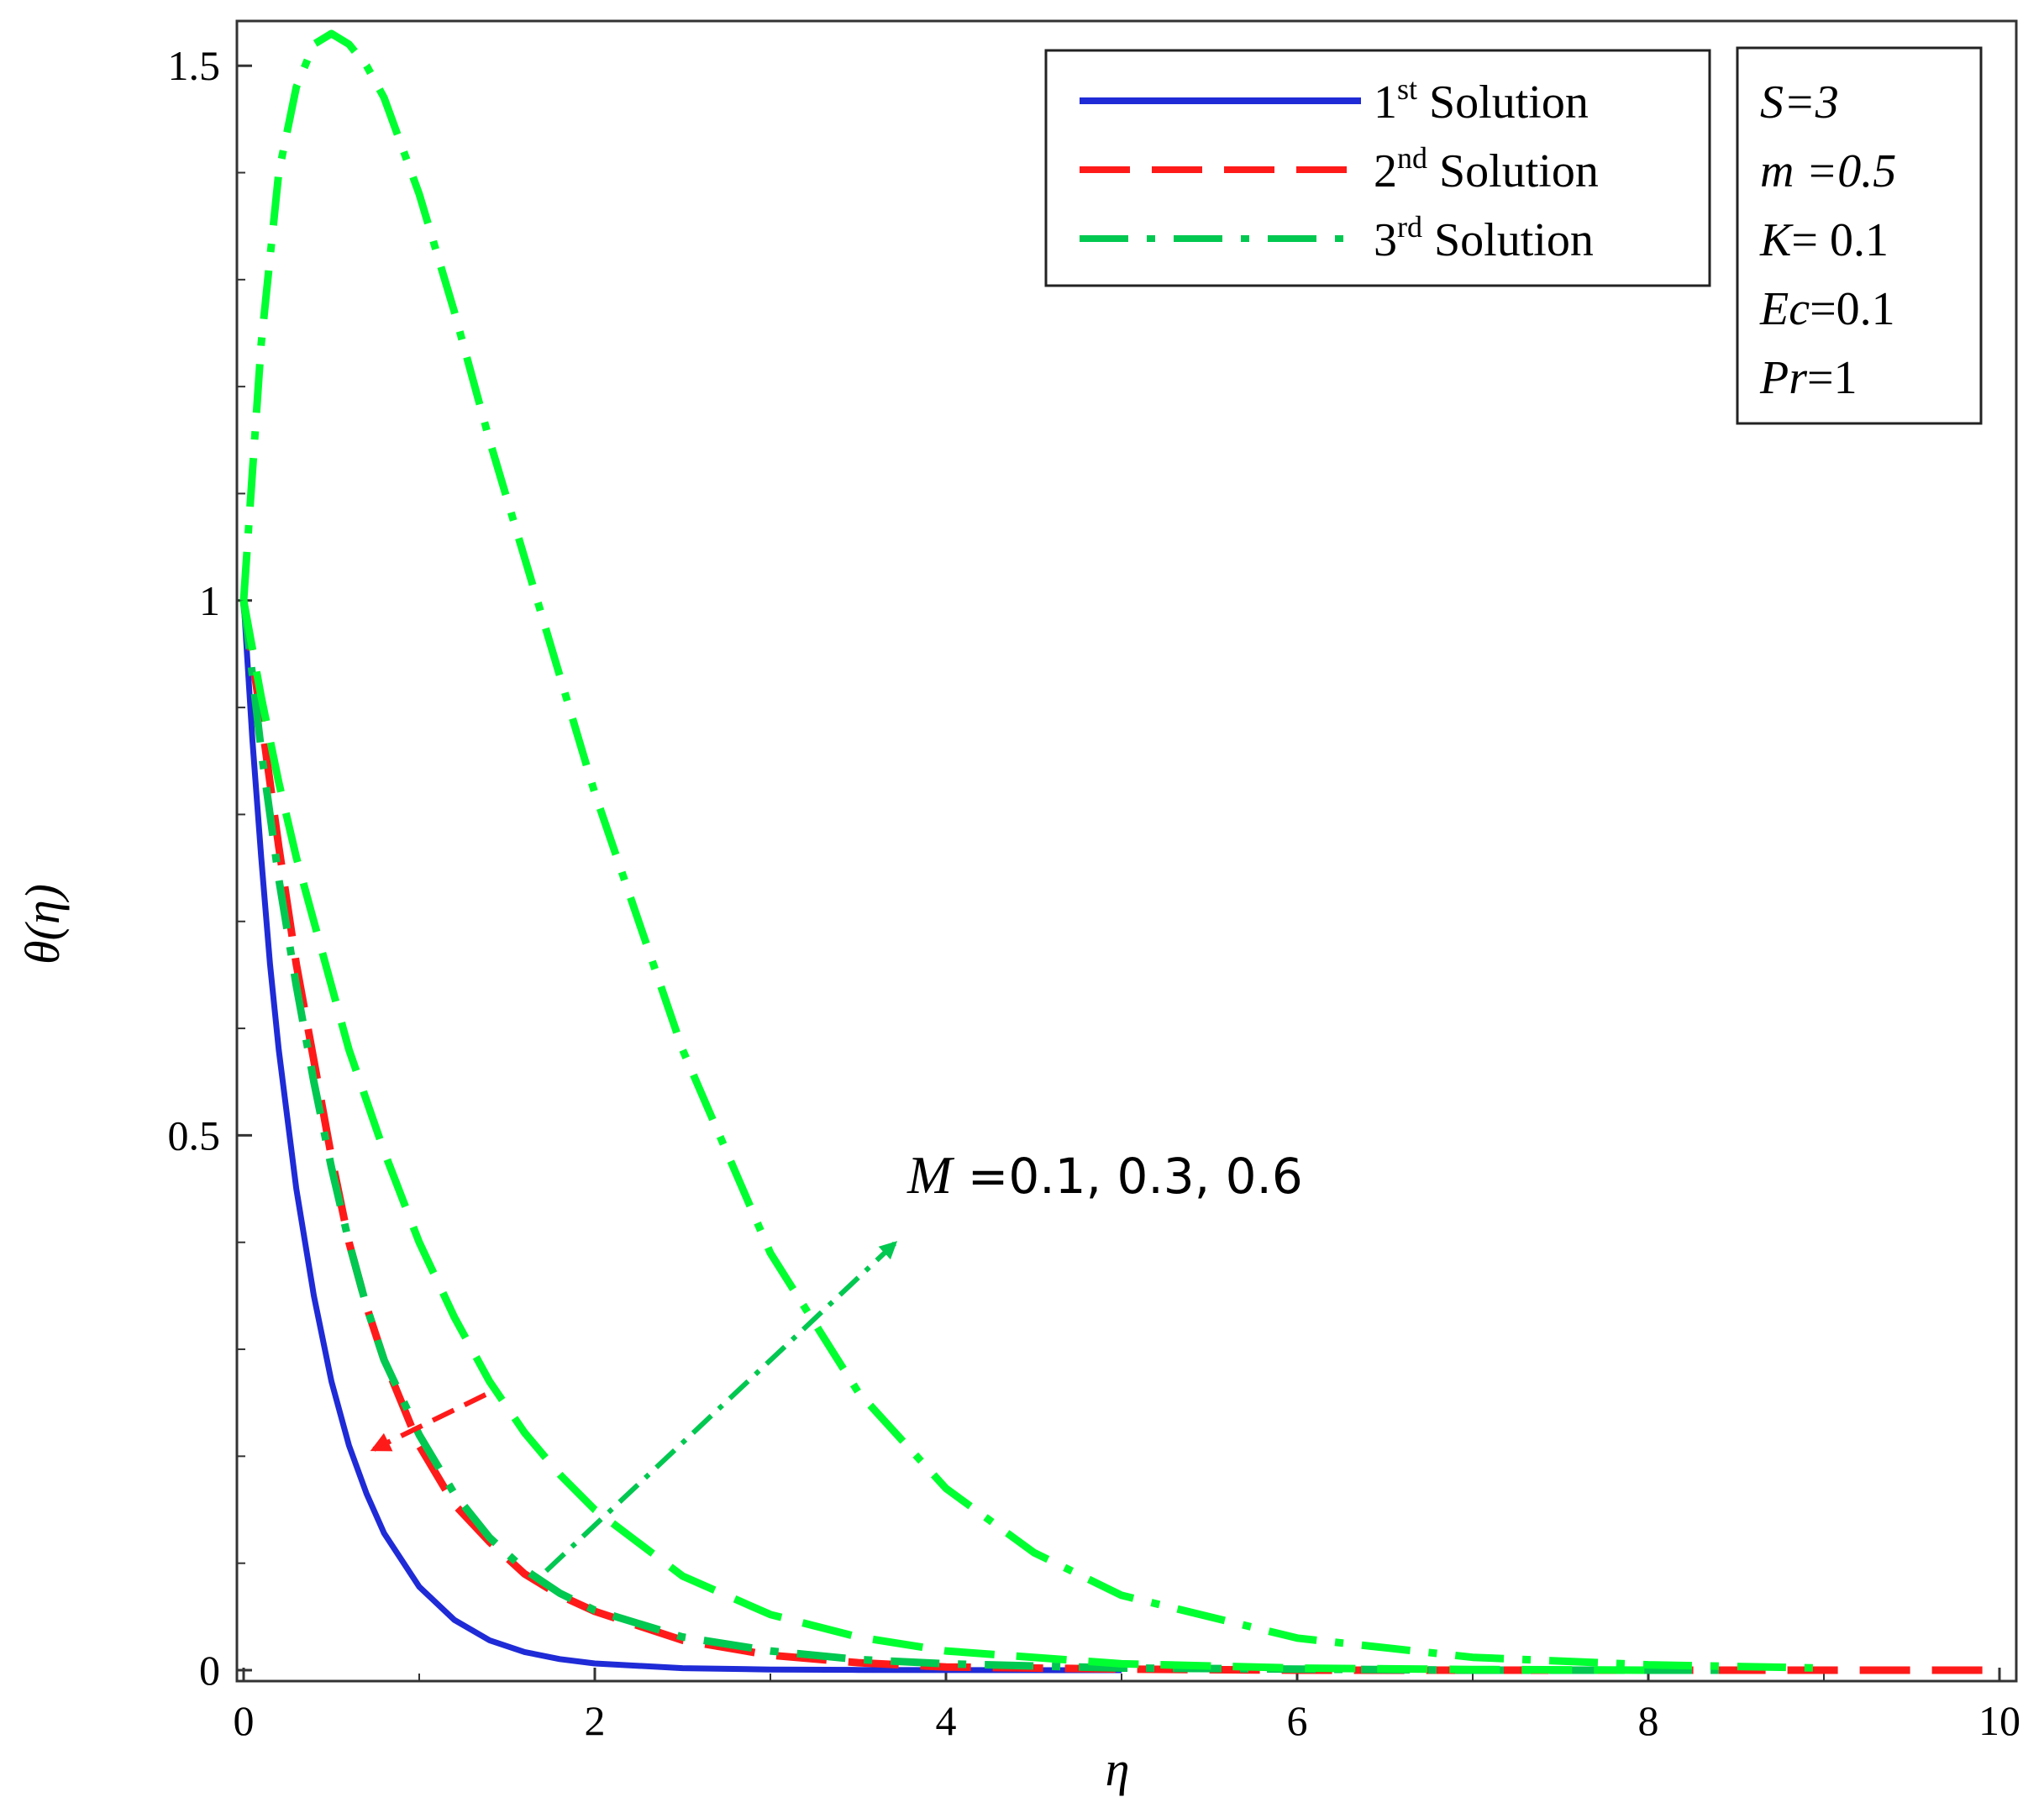 The height and width of the screenshot is (1813, 2044). What do you see at coordinates (1808, 378) in the screenshot?
I see `param-5: Pr=1` at bounding box center [1808, 378].